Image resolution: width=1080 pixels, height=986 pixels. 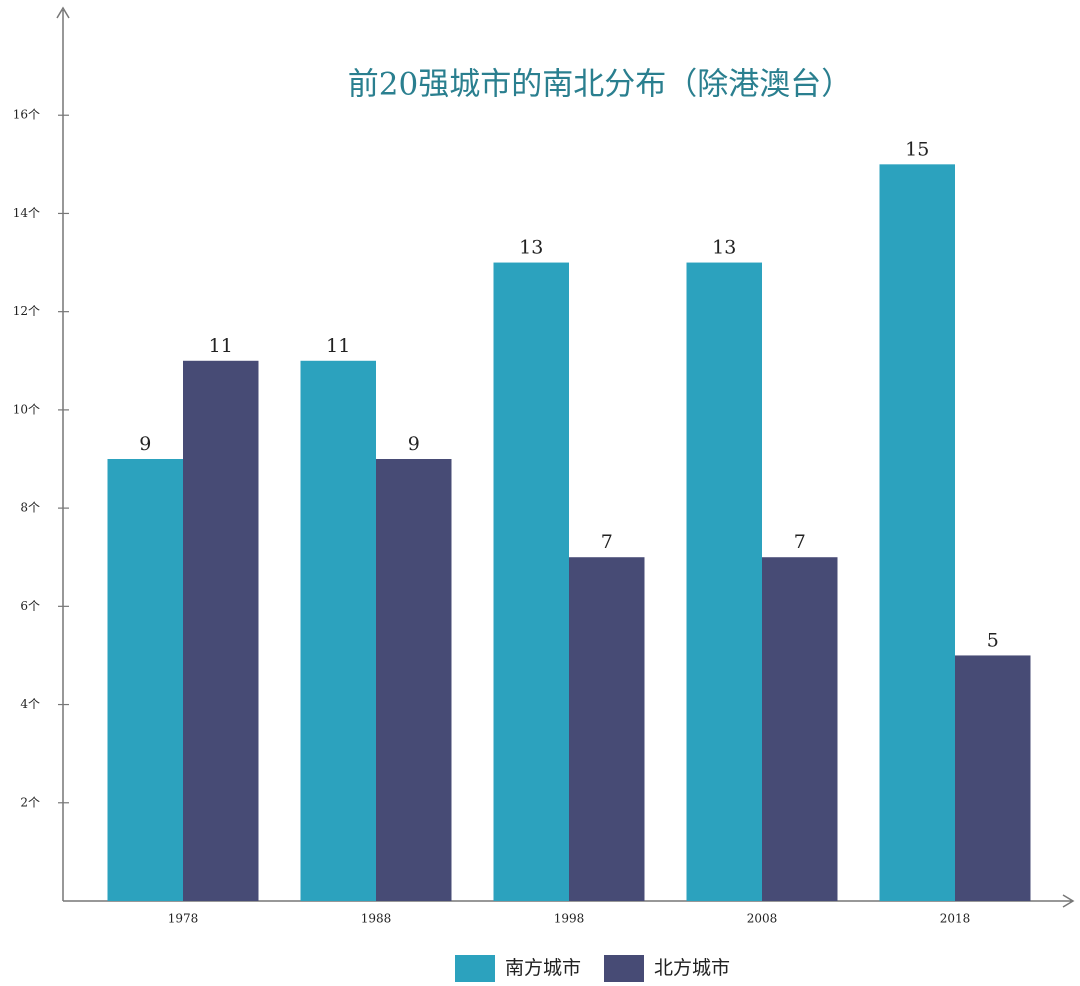 I want to click on x-tick-label: 2008, so click(x=762, y=919).